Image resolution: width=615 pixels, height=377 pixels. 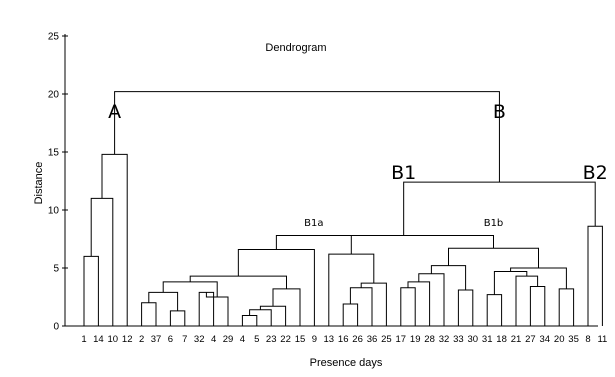 I want to click on leaf-label: 21, so click(x=516, y=339).